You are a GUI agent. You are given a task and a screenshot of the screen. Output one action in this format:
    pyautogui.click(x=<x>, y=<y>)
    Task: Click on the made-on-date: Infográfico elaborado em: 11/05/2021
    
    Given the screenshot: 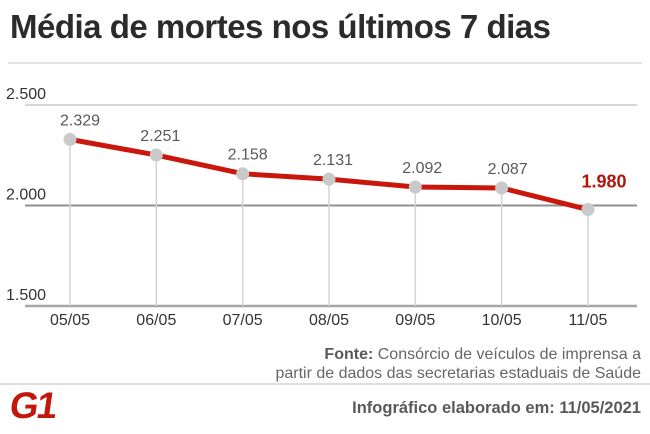 What is the action you would take?
    pyautogui.click(x=496, y=408)
    